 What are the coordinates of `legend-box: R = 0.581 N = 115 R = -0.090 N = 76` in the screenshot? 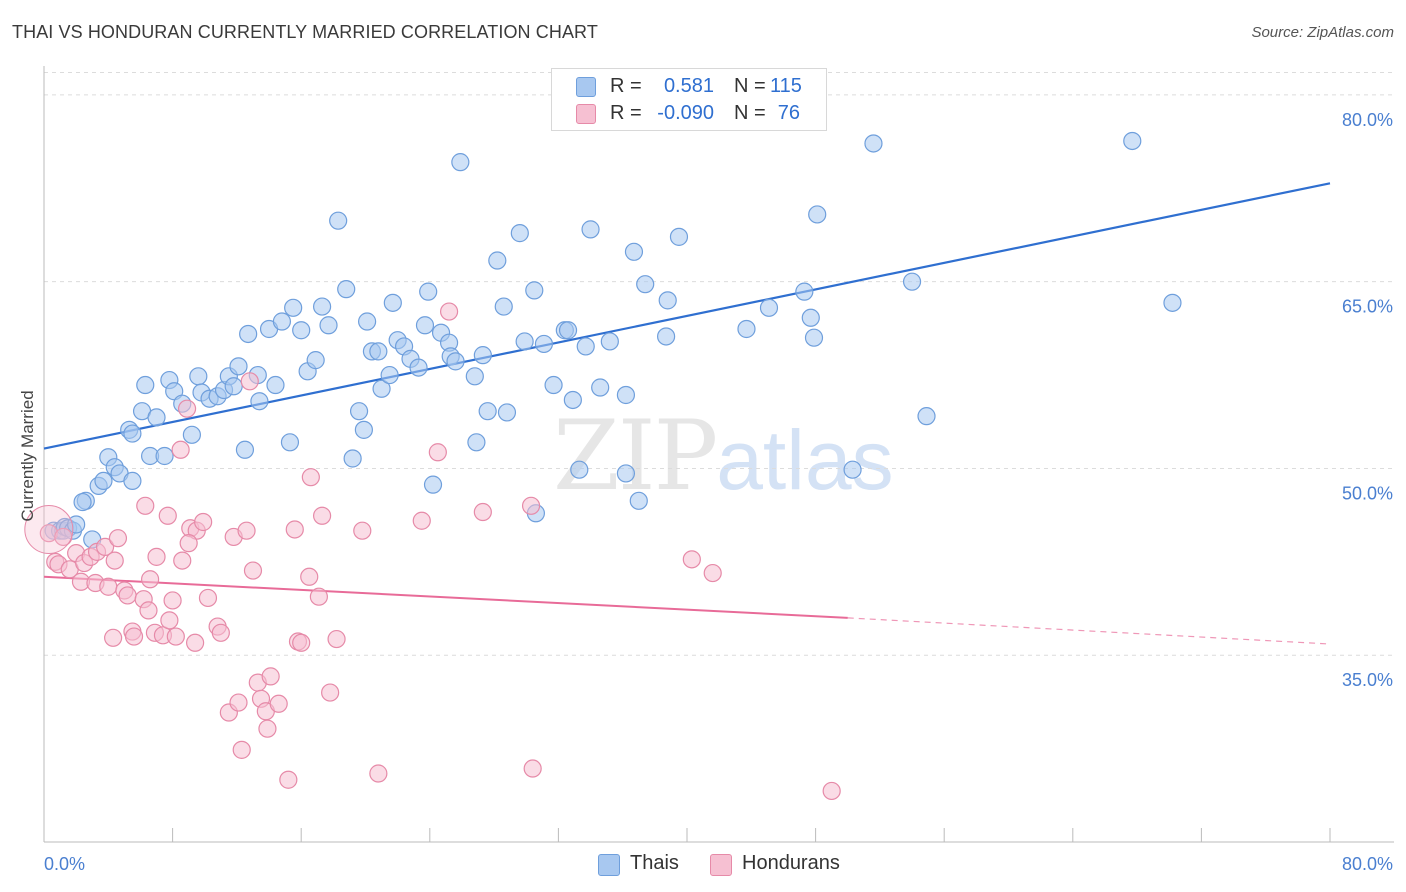 It's located at (689, 99).